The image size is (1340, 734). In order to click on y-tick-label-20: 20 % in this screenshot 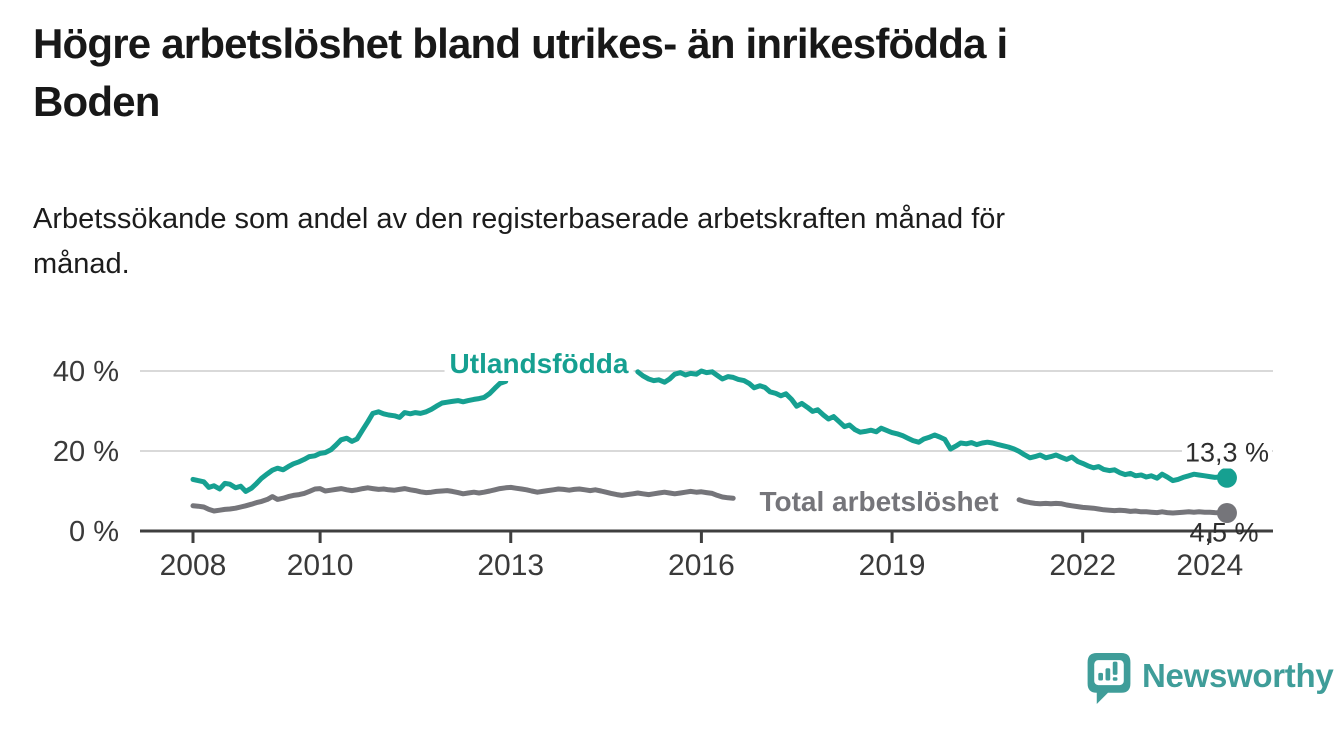, I will do `click(86, 452)`.